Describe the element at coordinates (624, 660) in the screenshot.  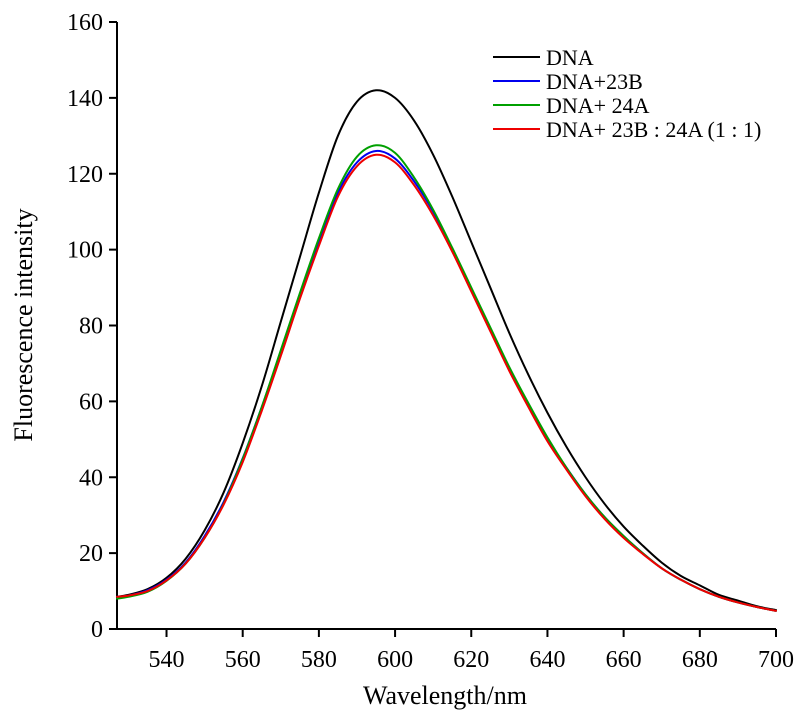
I see `x-tick-label: 660` at that location.